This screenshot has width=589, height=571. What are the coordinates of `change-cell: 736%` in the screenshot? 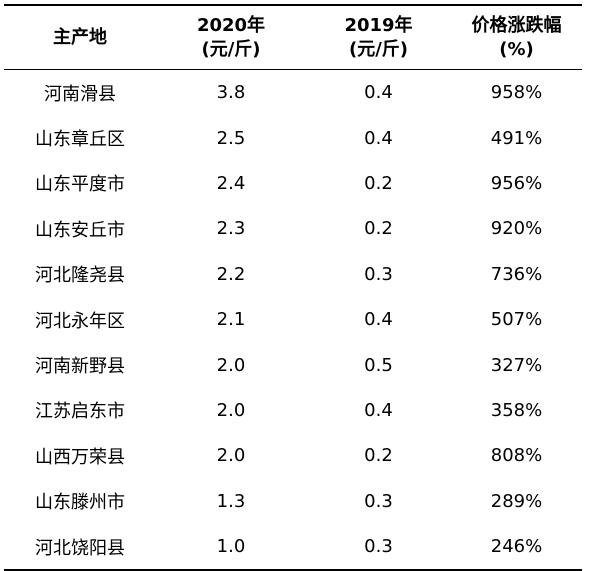 It's located at (516, 274).